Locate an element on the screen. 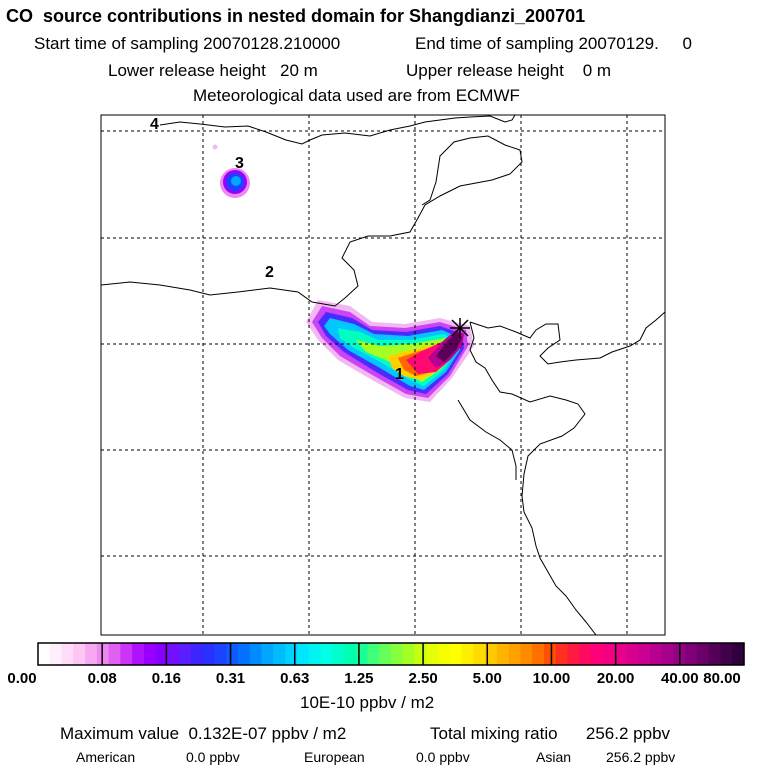 Image resolution: width=768 pixels, height=768 pixels. region-label-3: 3 is located at coordinates (239, 163).